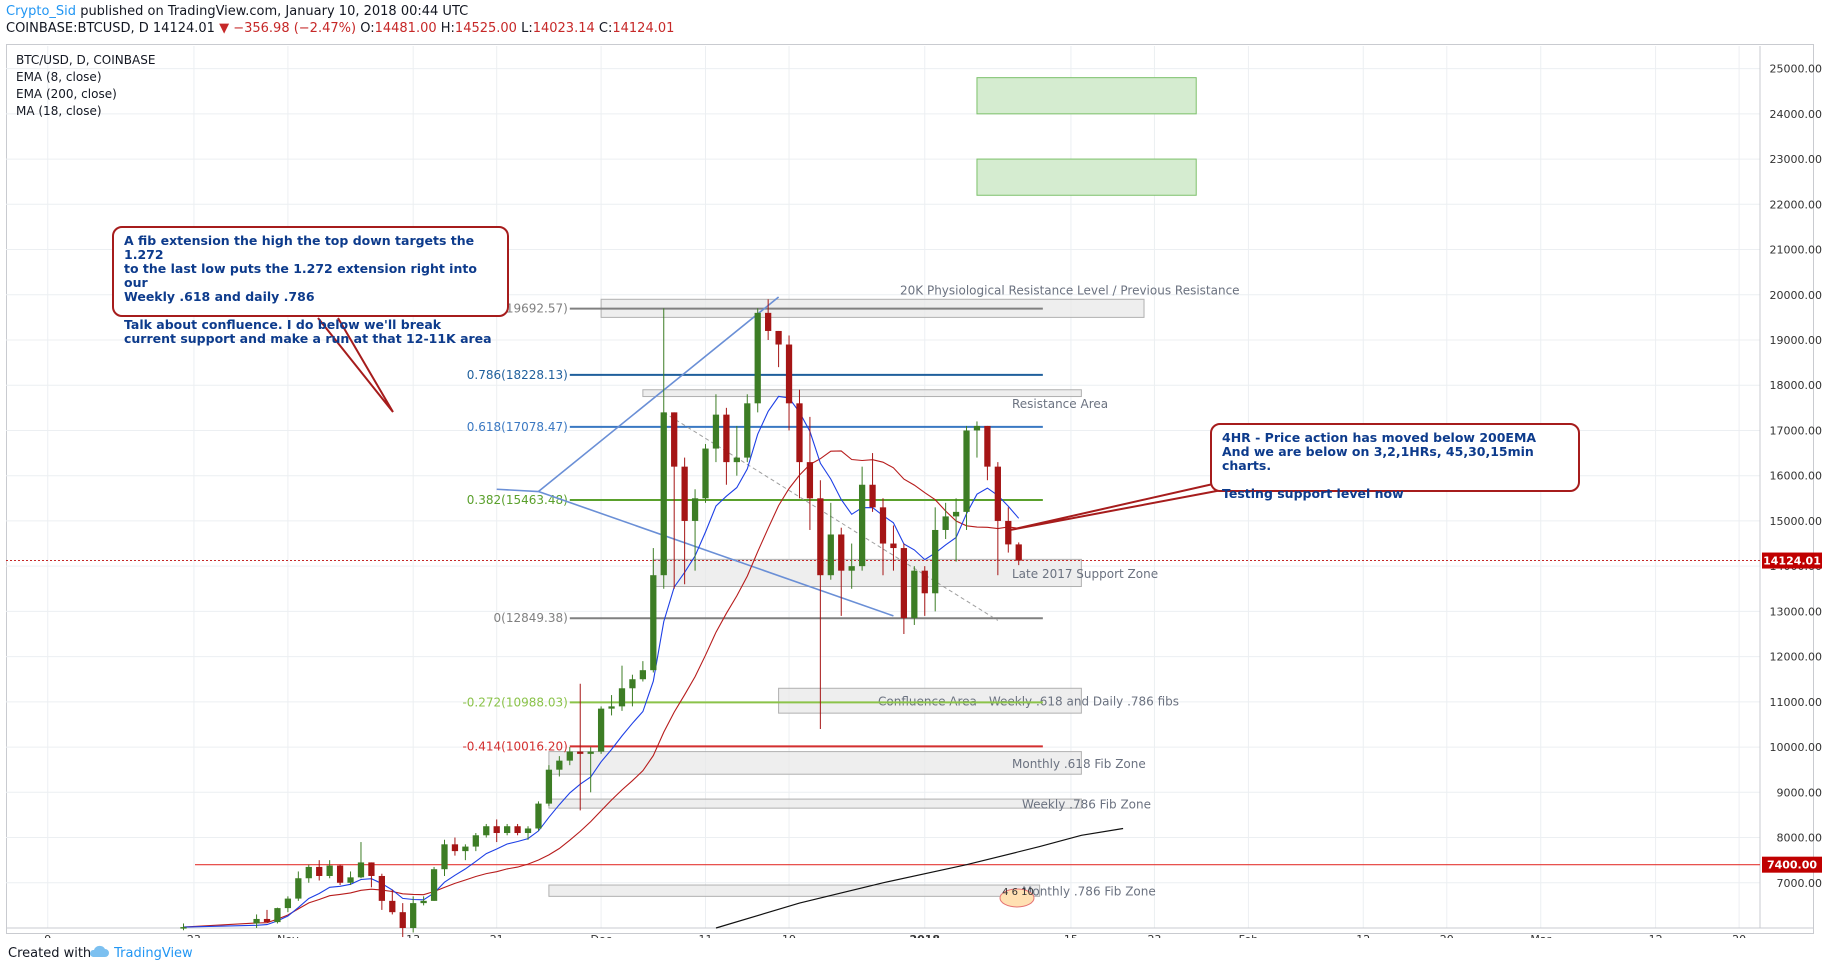 This screenshot has width=1824, height=969. Describe the element at coordinates (66, 94) in the screenshot. I see `legend-ema200: EMA (200, close)` at that location.